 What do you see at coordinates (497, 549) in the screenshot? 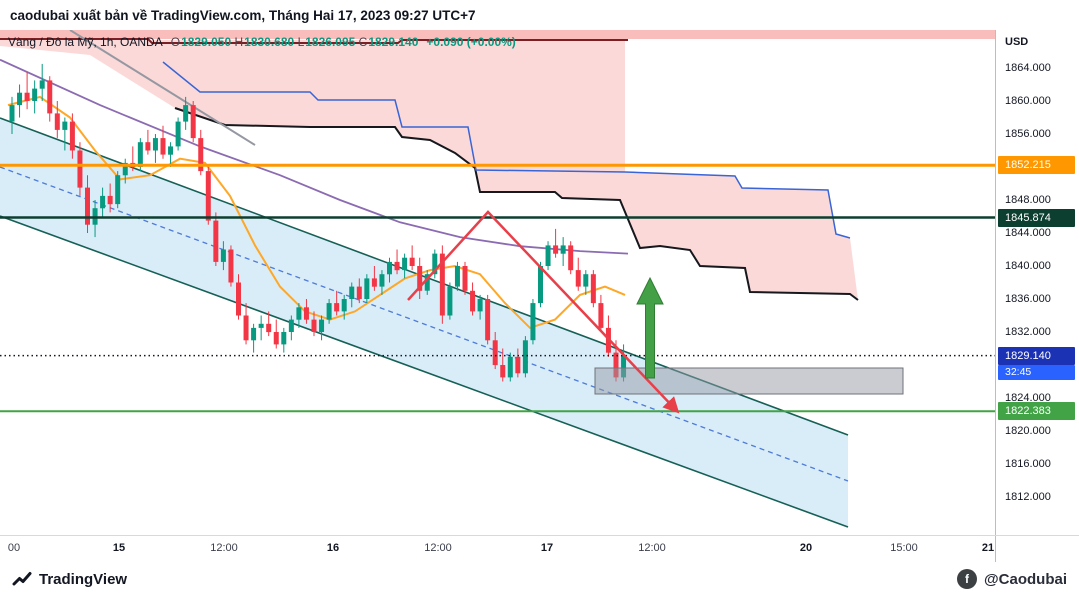
I see `time-axis: 00 15 12:00 16 12:00 17 12:00 20 15:00 21` at bounding box center [497, 549].